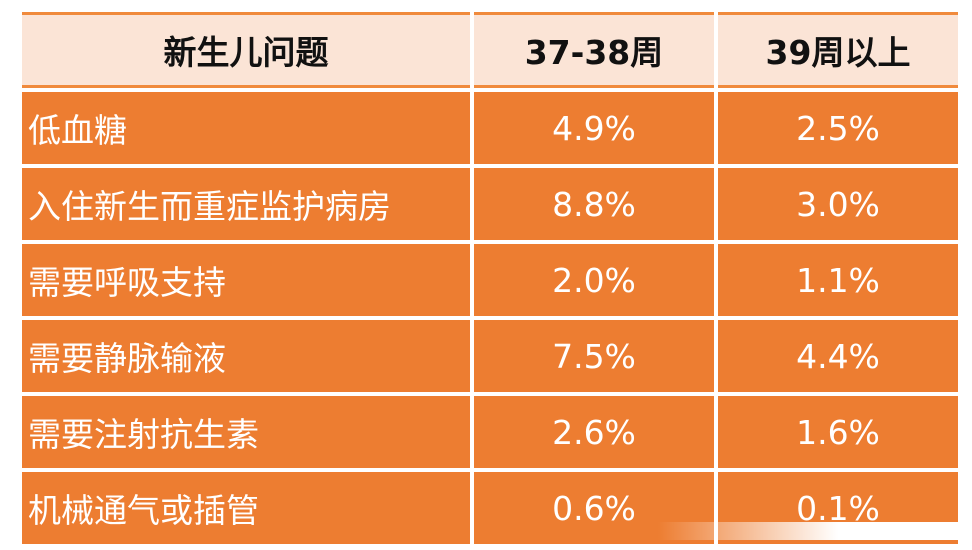  I want to click on table-row: 需要静脉输液 7.5% 4.4%, so click(490, 356).